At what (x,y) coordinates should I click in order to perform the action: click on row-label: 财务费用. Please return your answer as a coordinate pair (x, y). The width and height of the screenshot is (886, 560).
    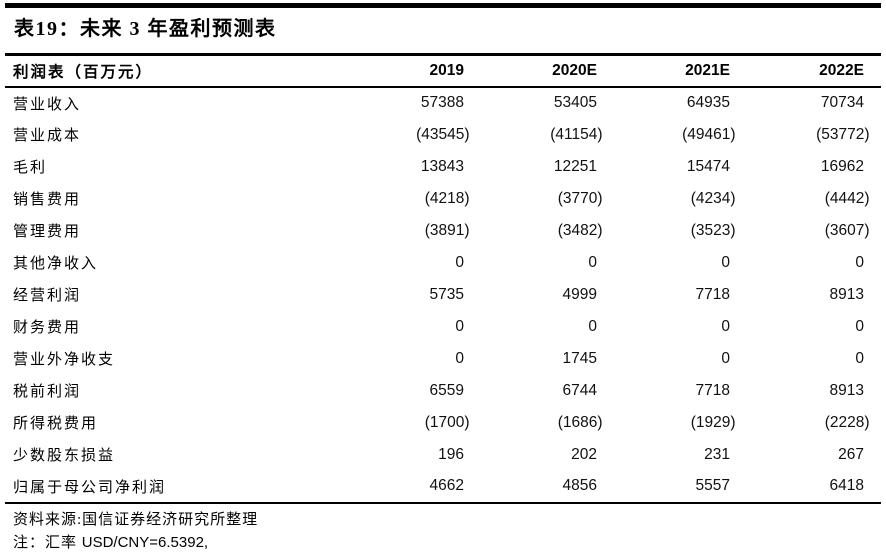
    Looking at the image, I should click on (47, 328).